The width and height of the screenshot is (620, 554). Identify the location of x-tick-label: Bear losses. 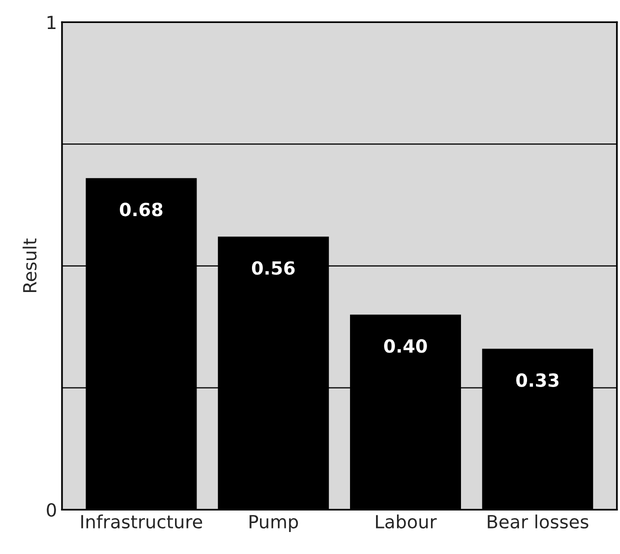
(538, 521).